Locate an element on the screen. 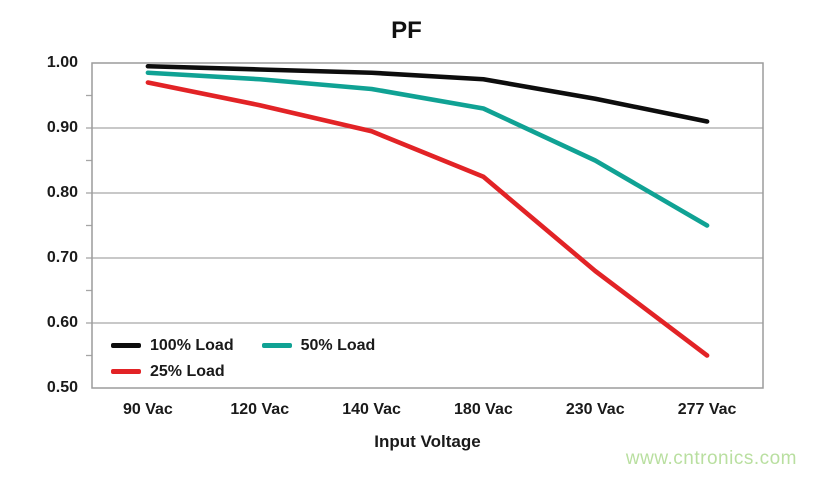 Image resolution: width=813 pixels, height=477 pixels. legend-swatch-25-load-icon is located at coordinates (126, 371).